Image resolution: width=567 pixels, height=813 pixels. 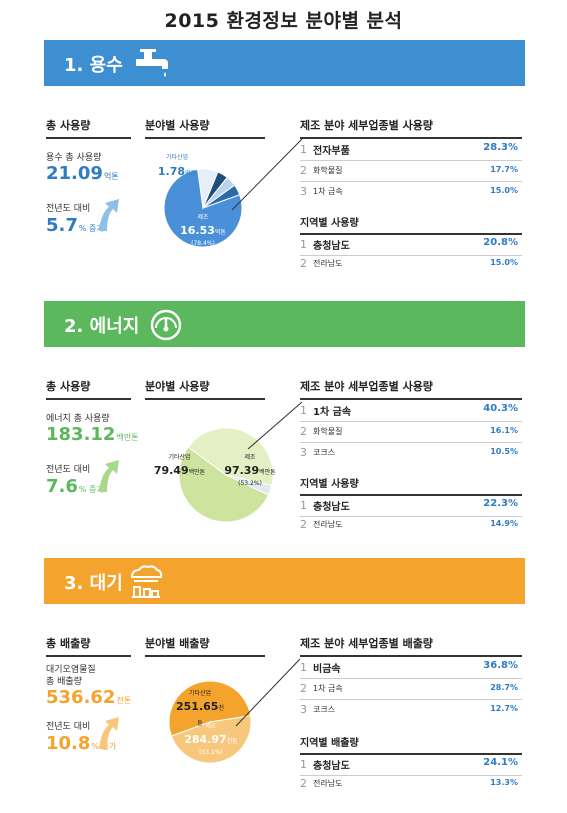 I want to click on region-row: 2 전라남도 13.3%, so click(x=411, y=784).